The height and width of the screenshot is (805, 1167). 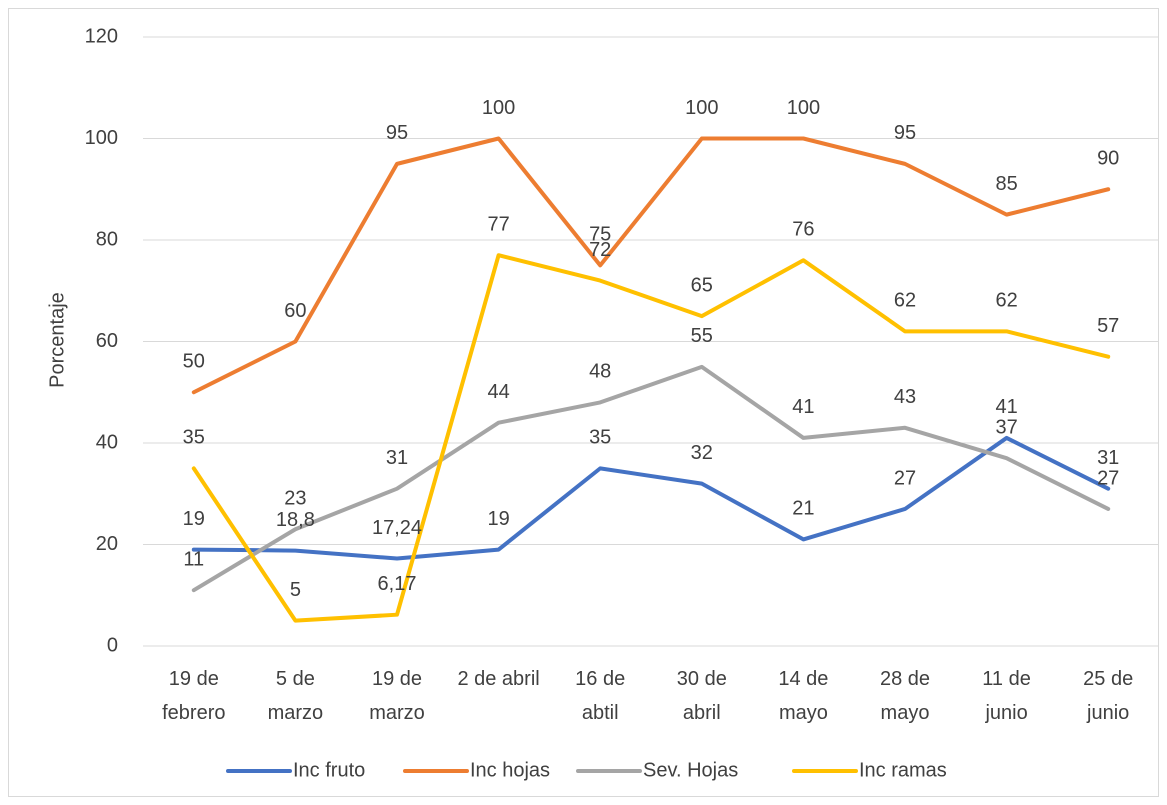 What do you see at coordinates (498, 392) in the screenshot?
I see `data-label: 44` at bounding box center [498, 392].